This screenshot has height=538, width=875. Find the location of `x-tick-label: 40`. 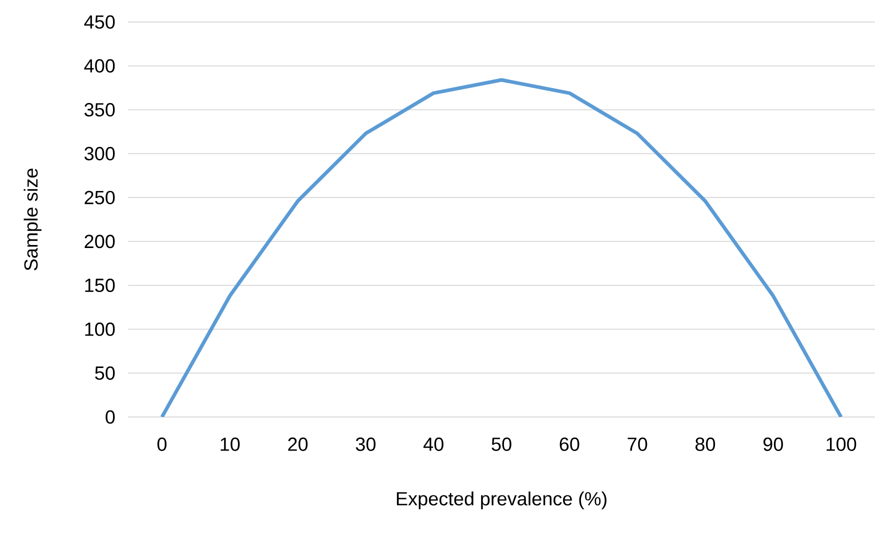

x-tick-label: 40 is located at coordinates (433, 444).